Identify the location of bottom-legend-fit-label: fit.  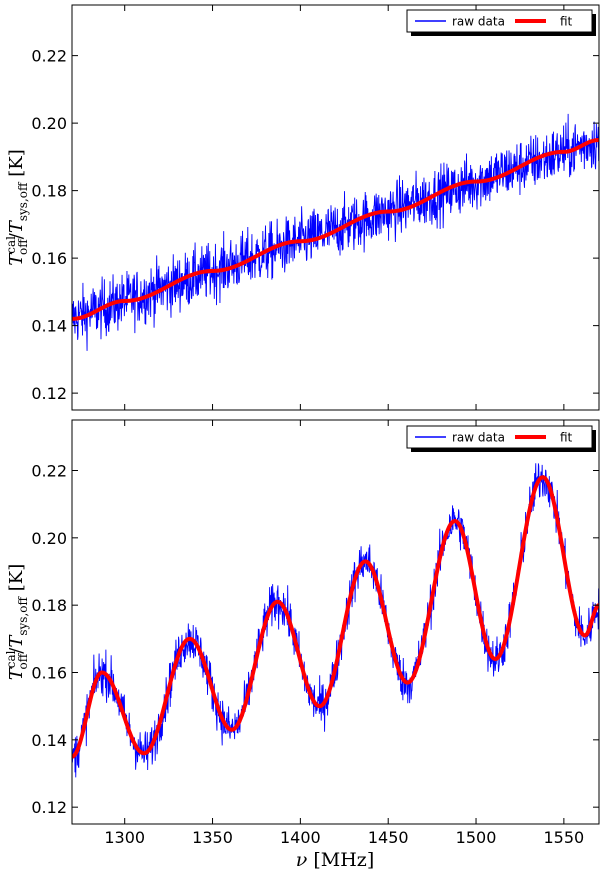
(566, 438).